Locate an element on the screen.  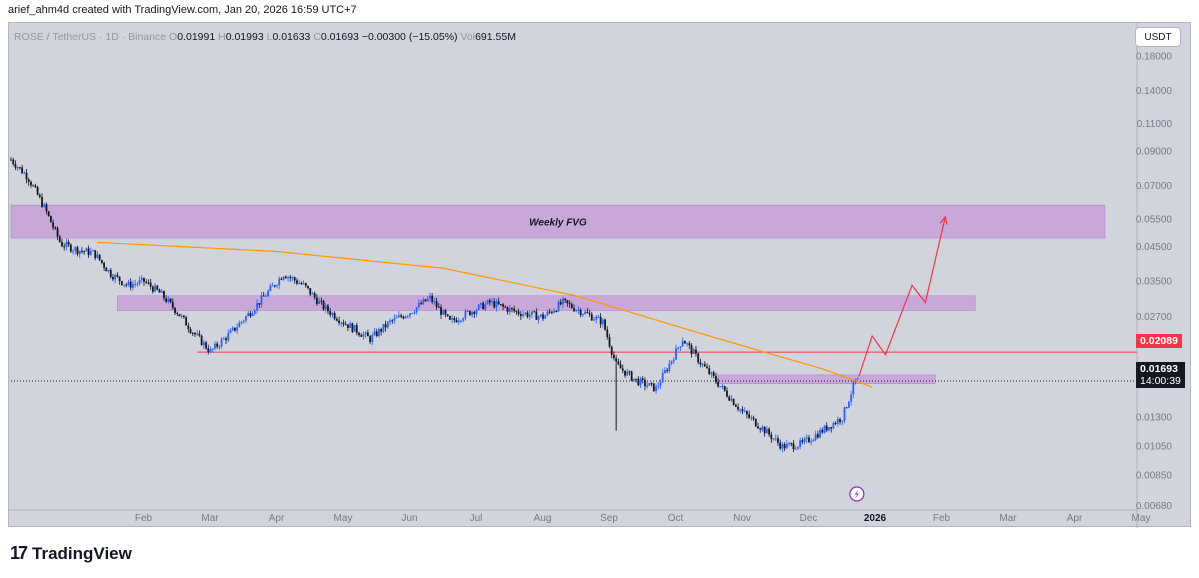
y-tick-label: 0.00680 is located at coordinates (1154, 506).